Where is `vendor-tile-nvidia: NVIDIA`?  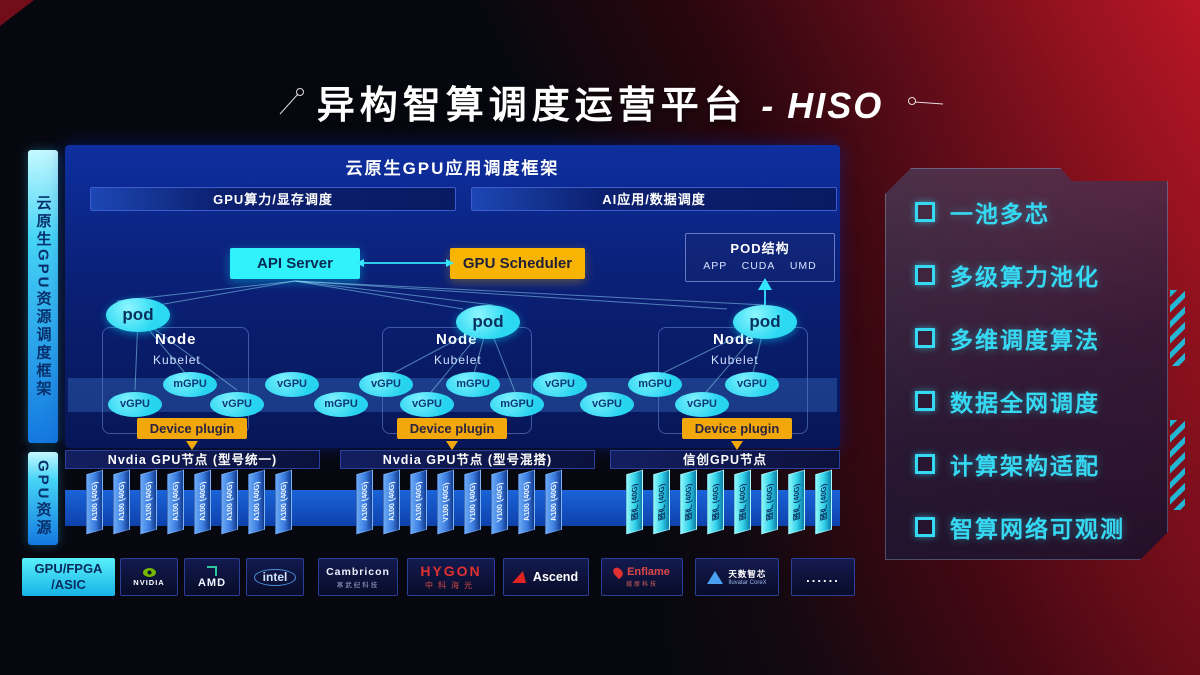
vendor-tile-nvidia: NVIDIA is located at coordinates (149, 577).